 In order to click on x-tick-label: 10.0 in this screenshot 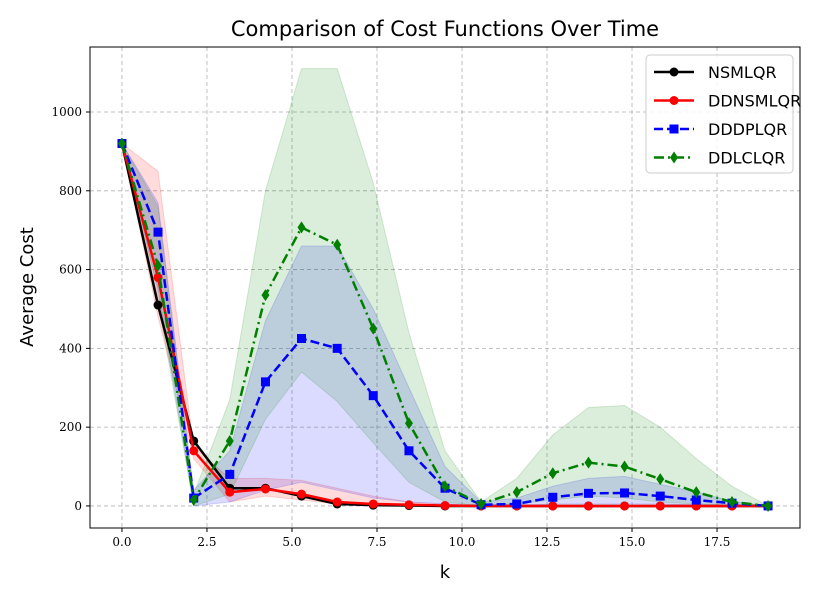, I will do `click(462, 542)`.